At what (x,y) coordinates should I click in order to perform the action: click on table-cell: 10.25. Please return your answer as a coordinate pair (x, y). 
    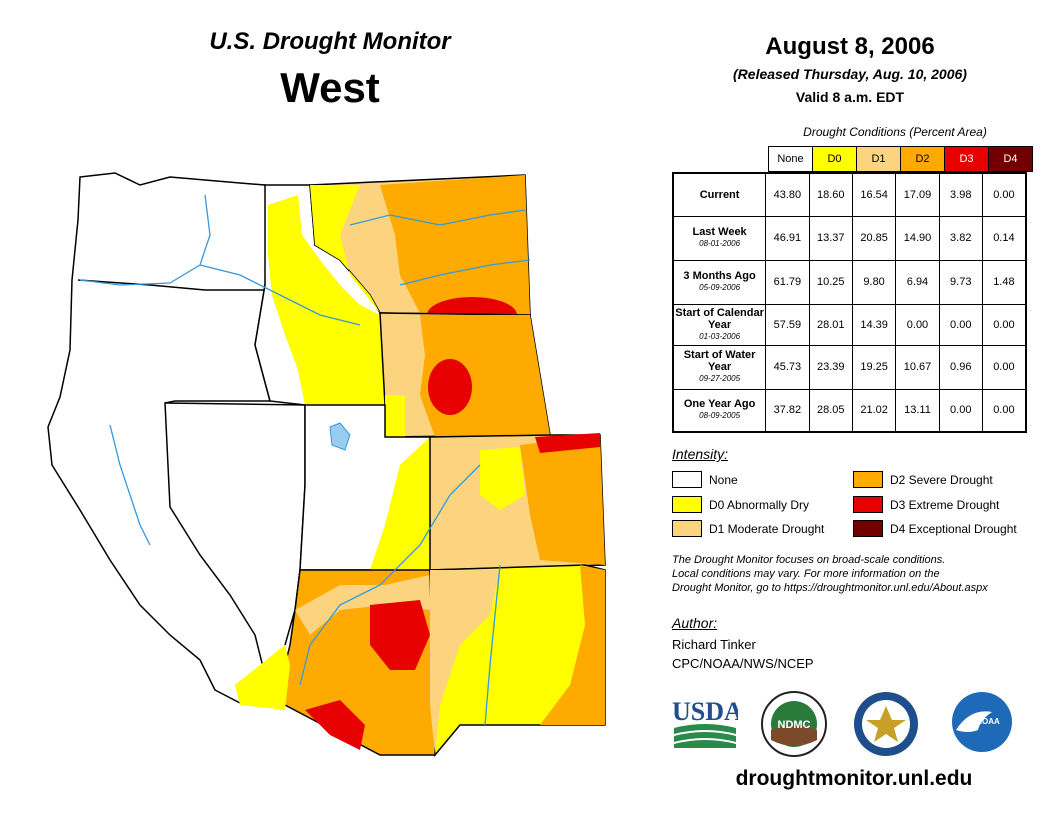
    Looking at the image, I should click on (830, 282).